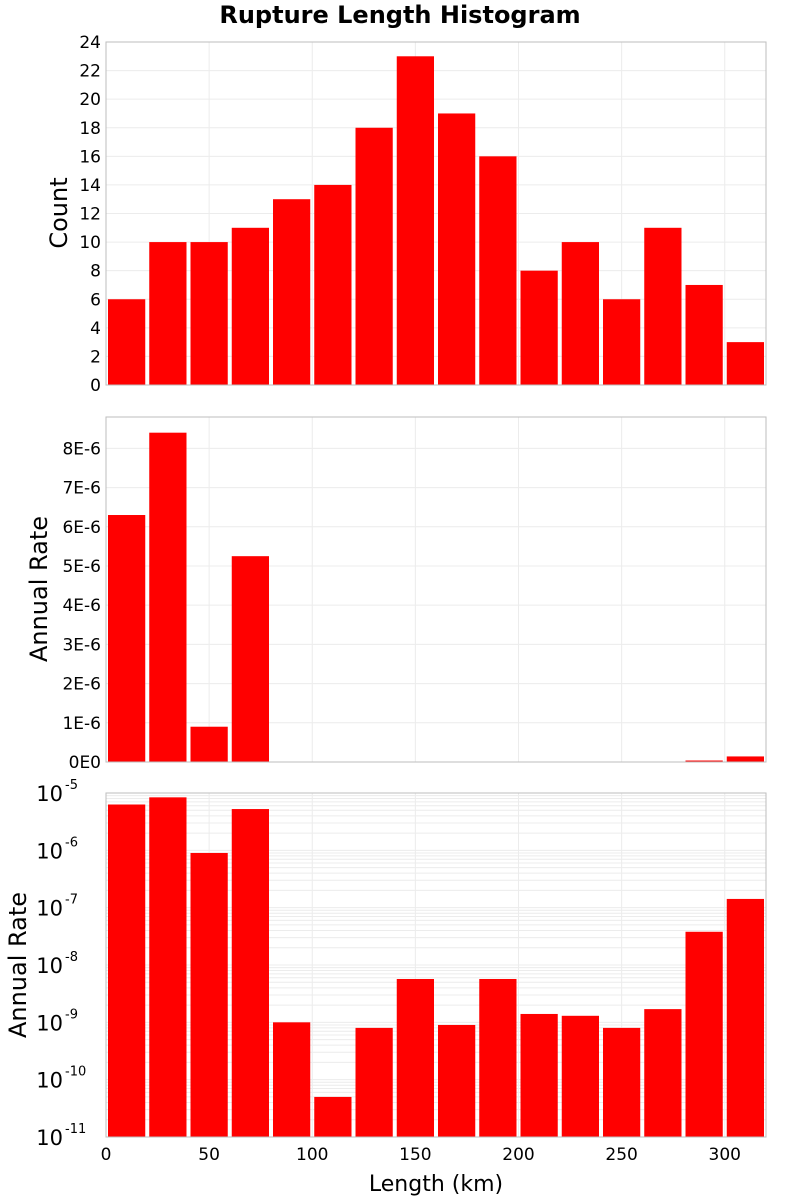  What do you see at coordinates (621, 1155) in the screenshot?
I see `x-tick-label: 250` at bounding box center [621, 1155].